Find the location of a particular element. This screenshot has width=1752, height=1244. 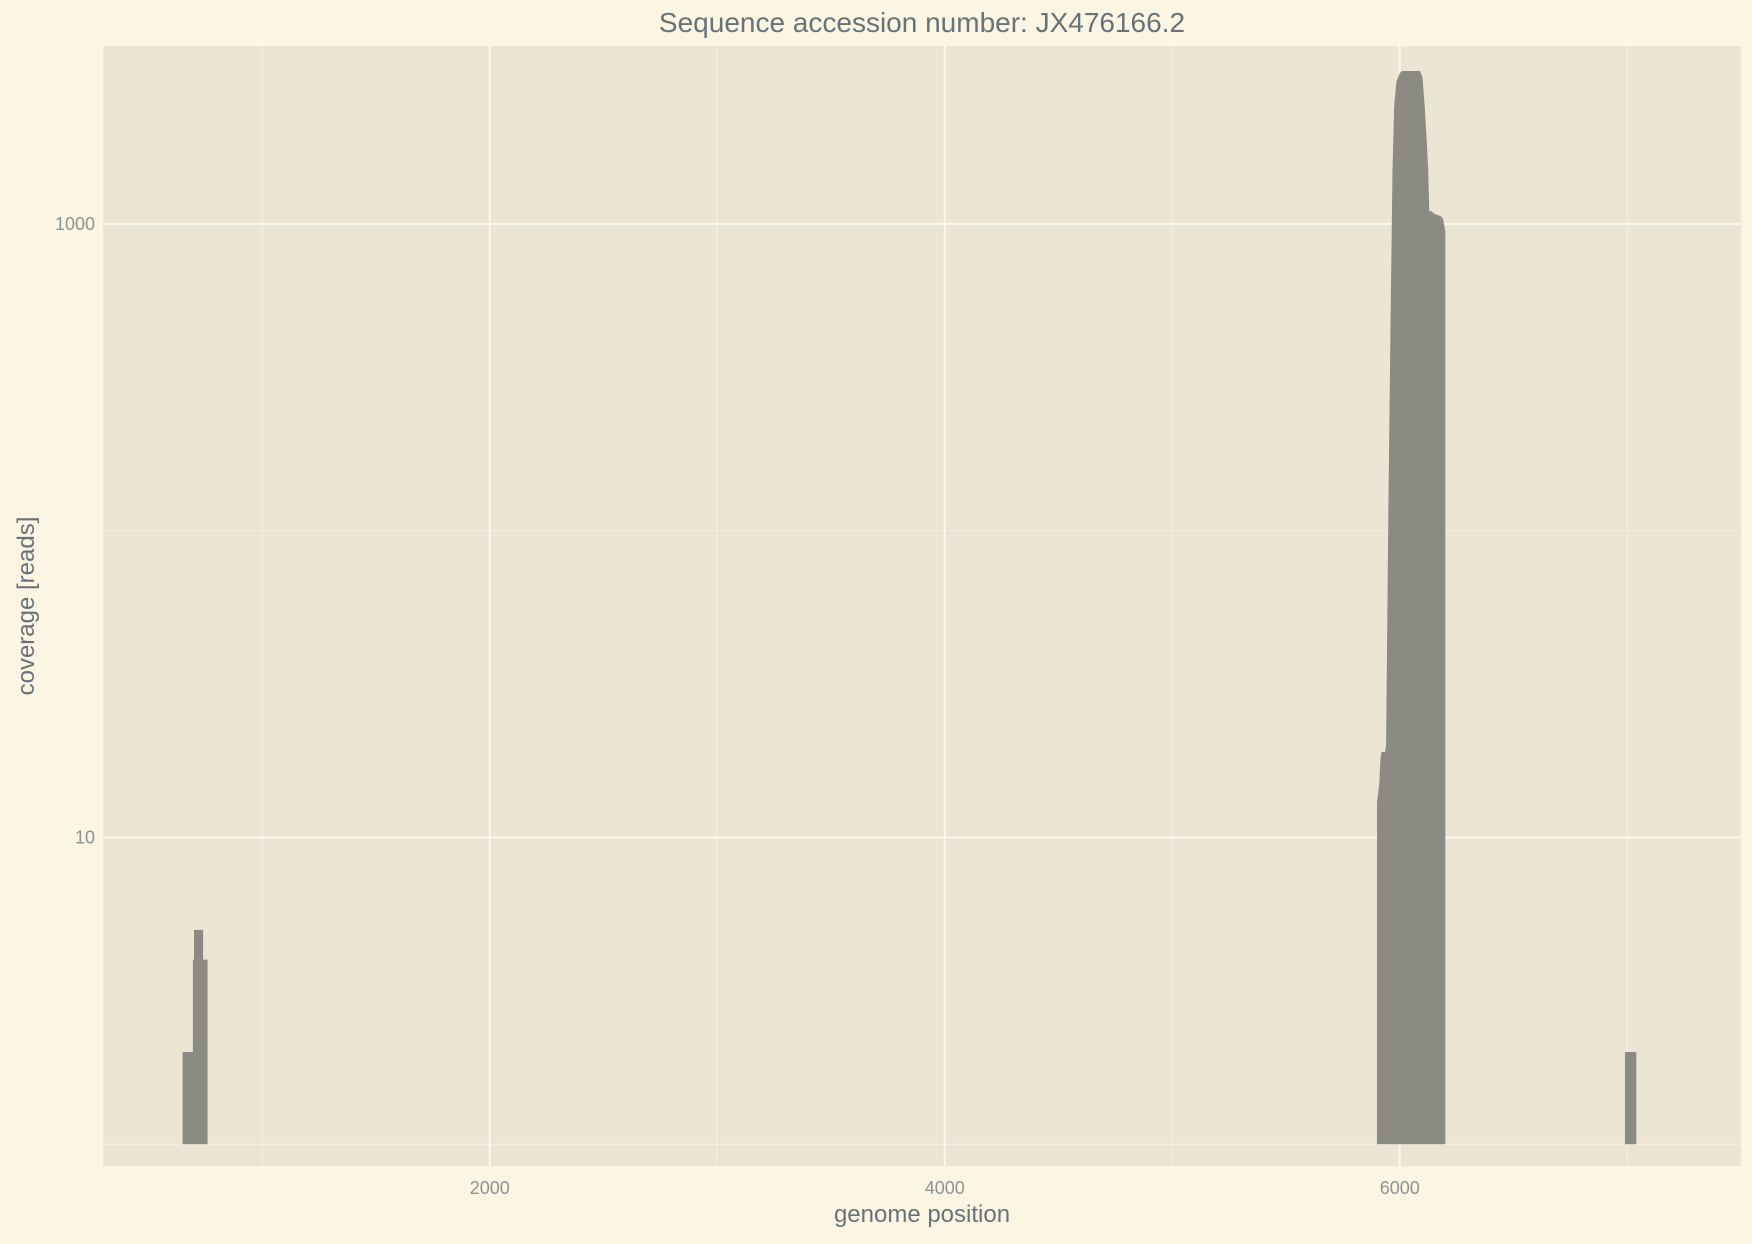

x-tick-label: 2000 is located at coordinates (490, 1188).